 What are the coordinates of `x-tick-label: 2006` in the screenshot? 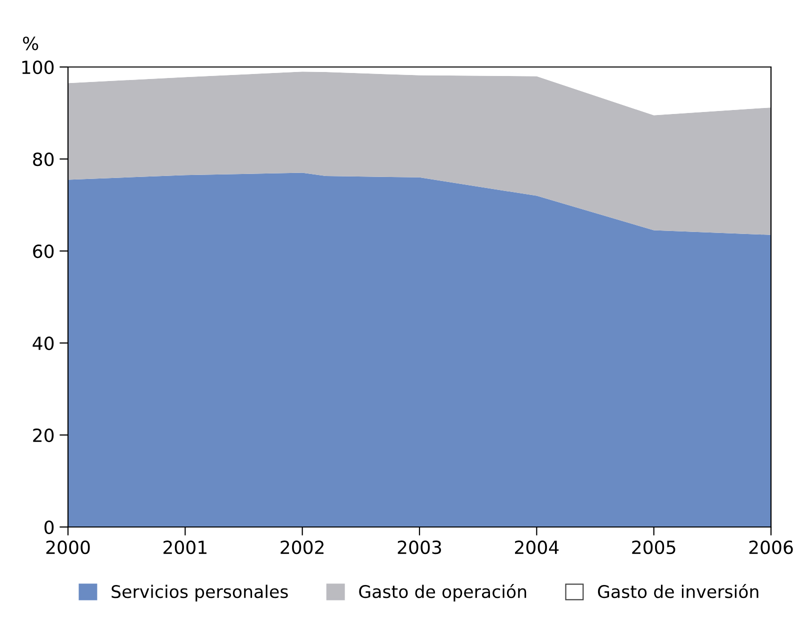 It's located at (771, 547).